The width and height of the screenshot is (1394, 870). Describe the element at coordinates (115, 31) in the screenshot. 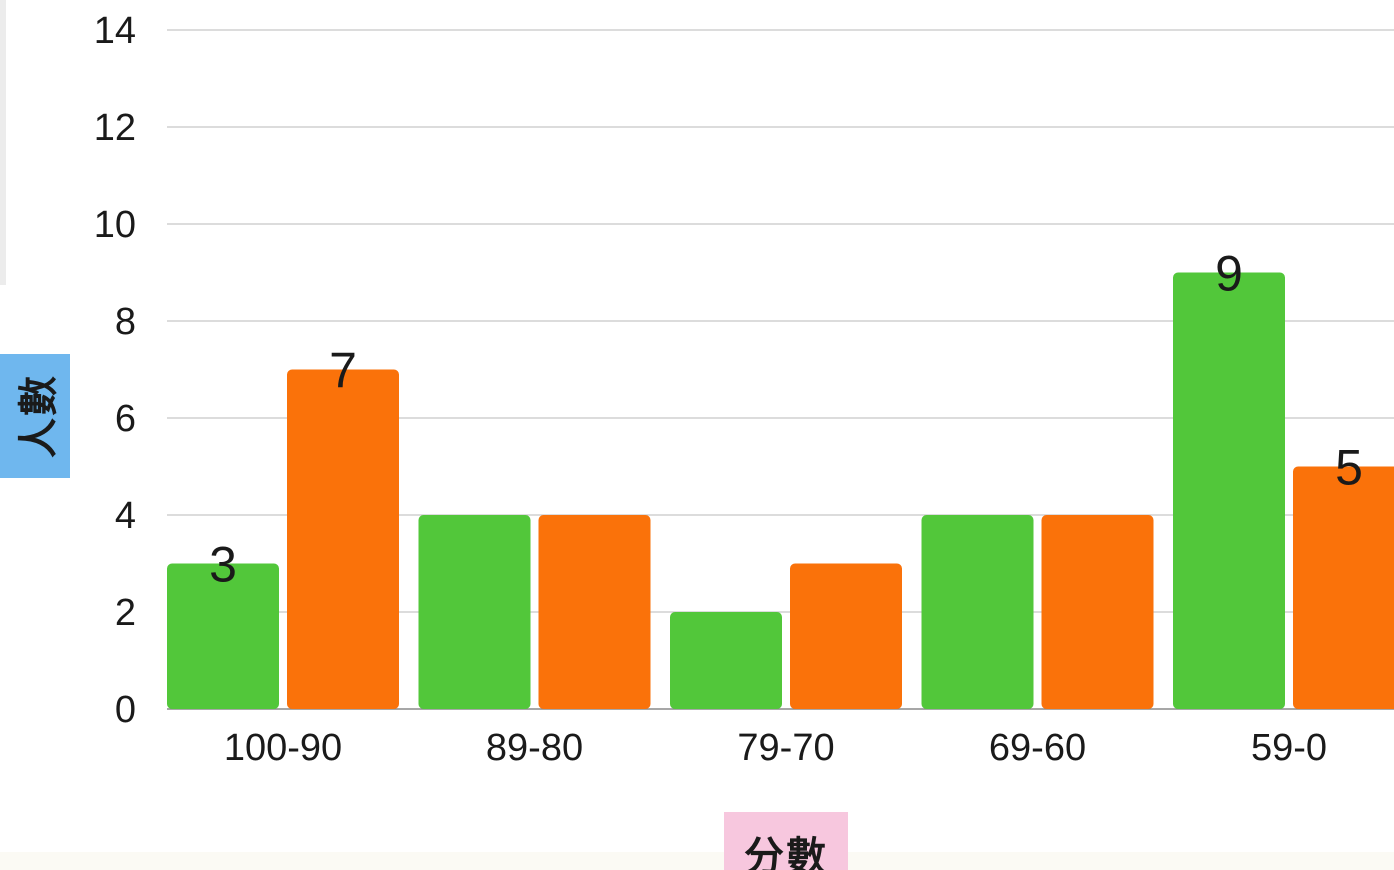

I see `y-tick-label: 14` at that location.